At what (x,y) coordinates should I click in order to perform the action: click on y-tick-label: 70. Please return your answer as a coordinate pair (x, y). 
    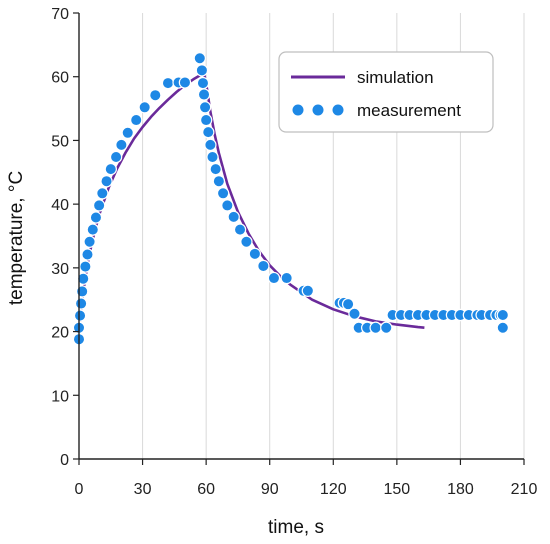
    Looking at the image, I should click on (60, 14).